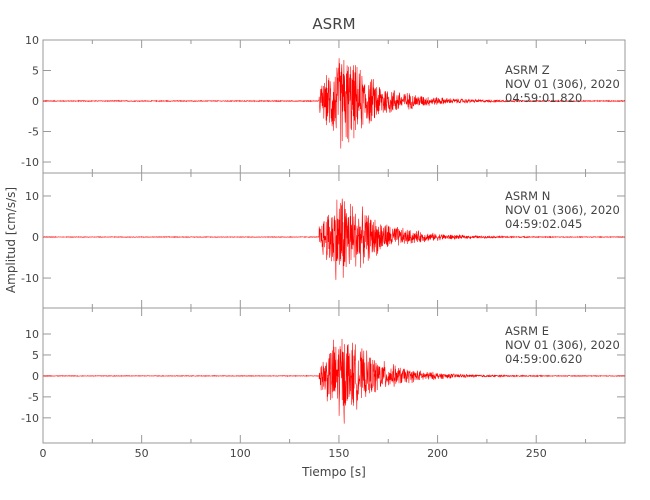 This screenshot has width=650, height=500. What do you see at coordinates (543, 359) in the screenshot?
I see `time-label: 04:59:00.620` at bounding box center [543, 359].